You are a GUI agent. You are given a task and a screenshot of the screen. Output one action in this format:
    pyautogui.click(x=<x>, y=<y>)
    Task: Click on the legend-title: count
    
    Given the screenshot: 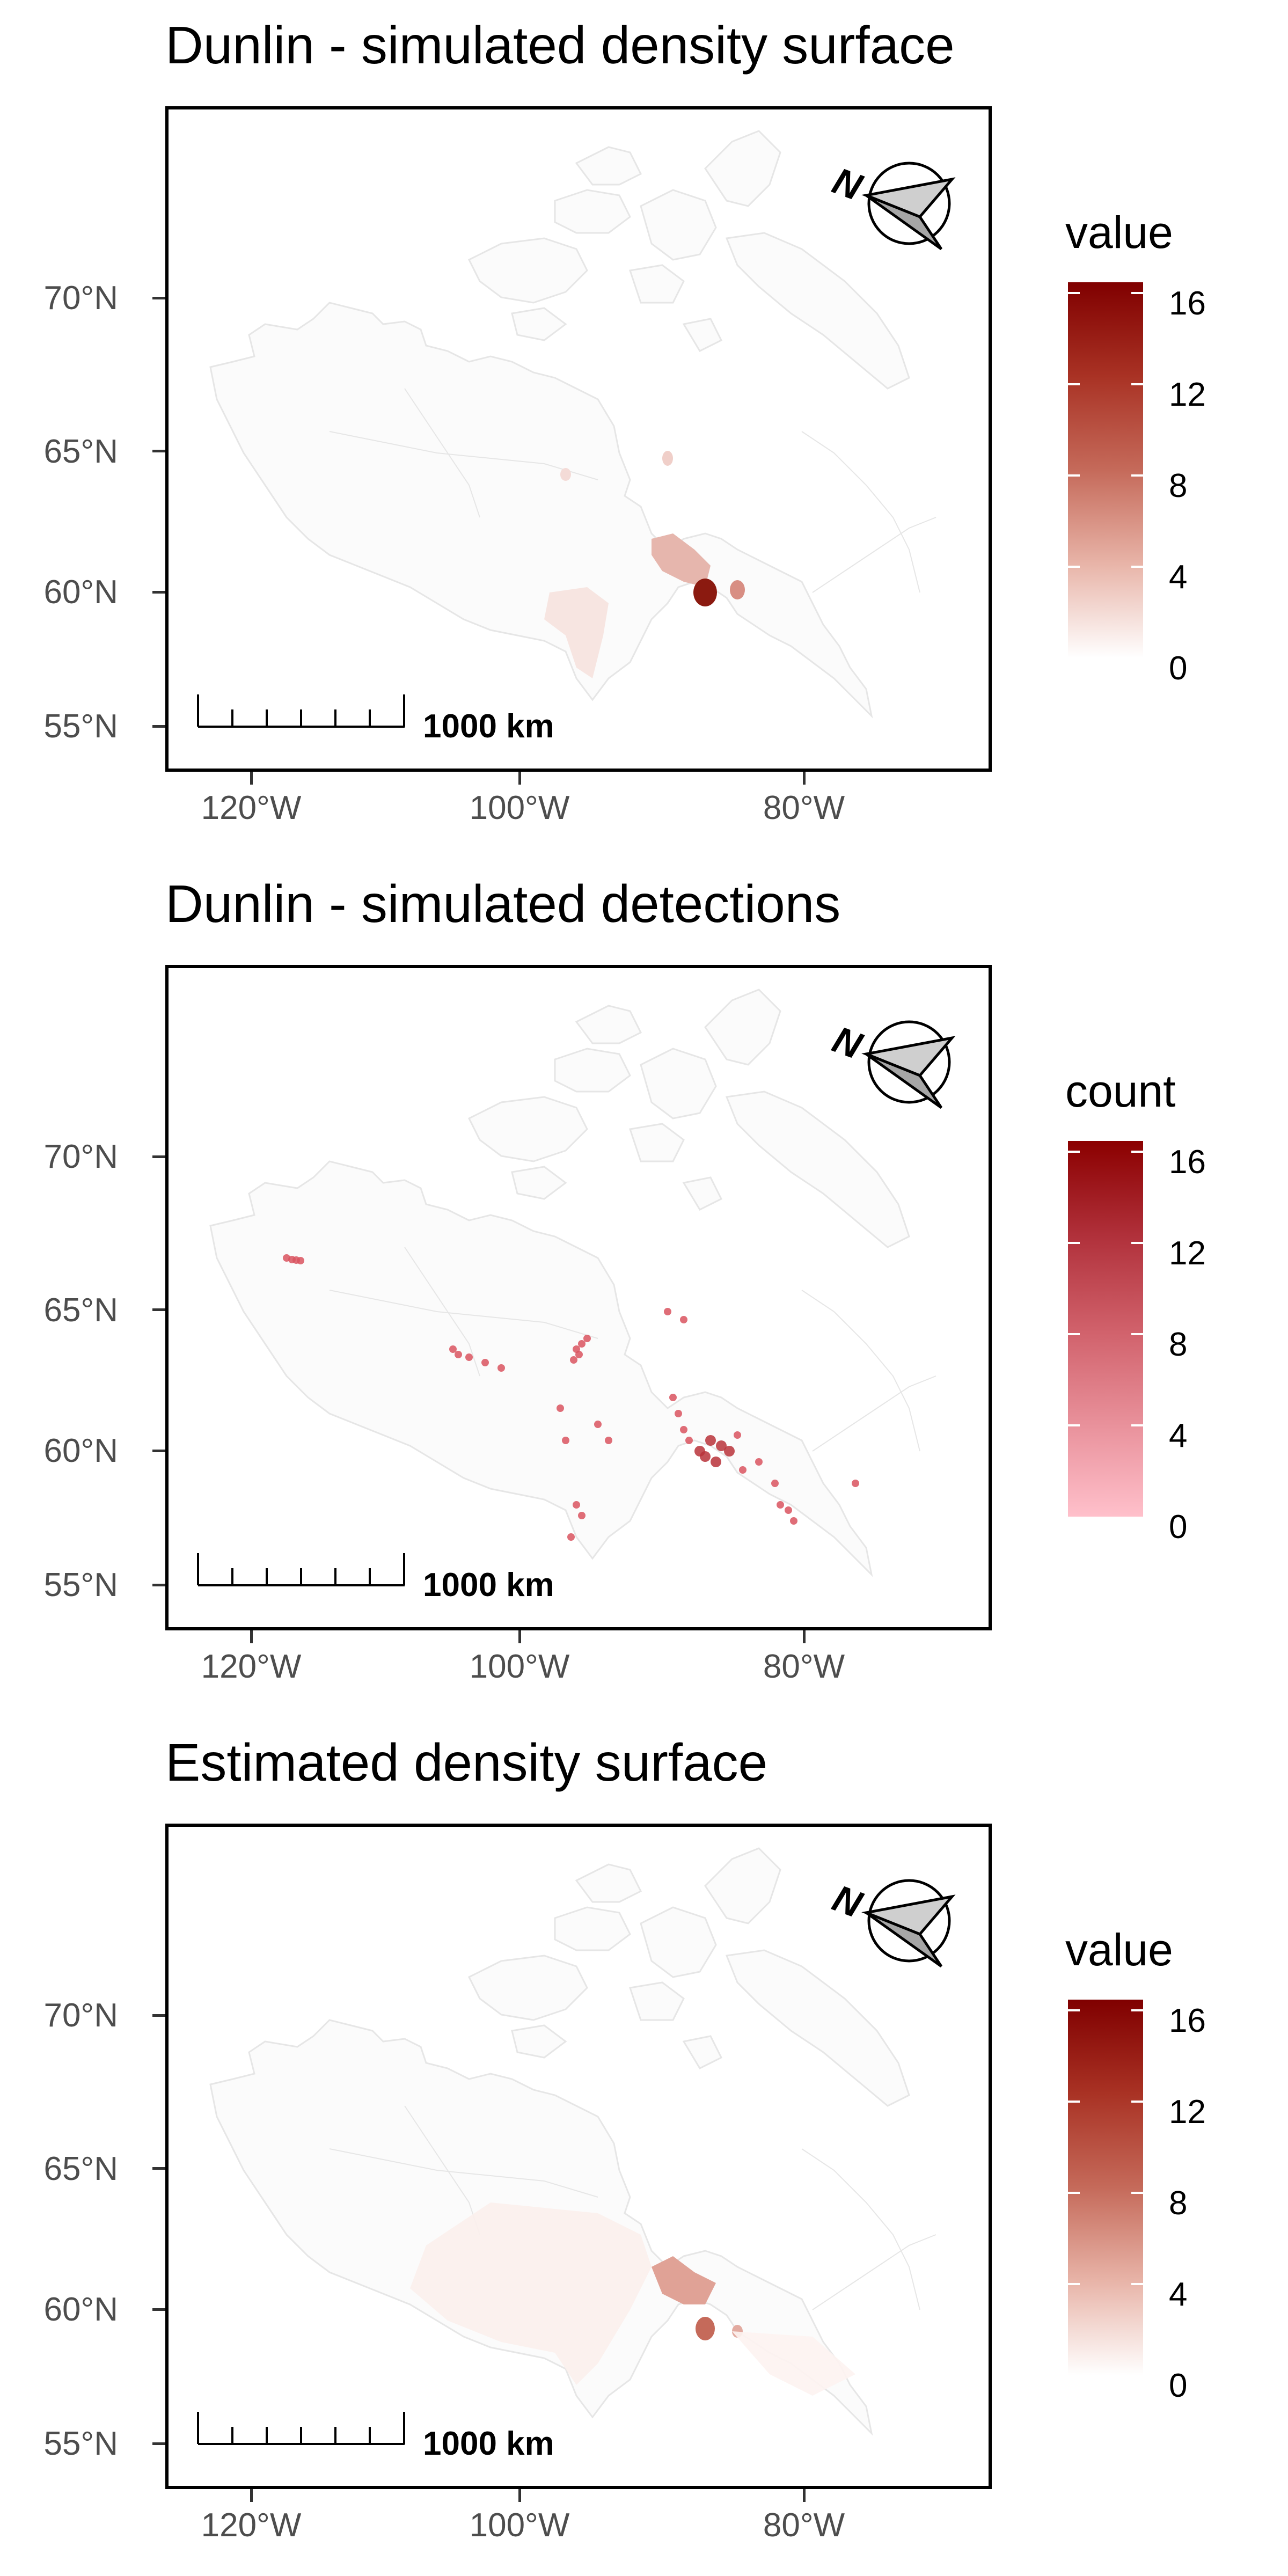 What is the action you would take?
    pyautogui.click(x=1120, y=1091)
    